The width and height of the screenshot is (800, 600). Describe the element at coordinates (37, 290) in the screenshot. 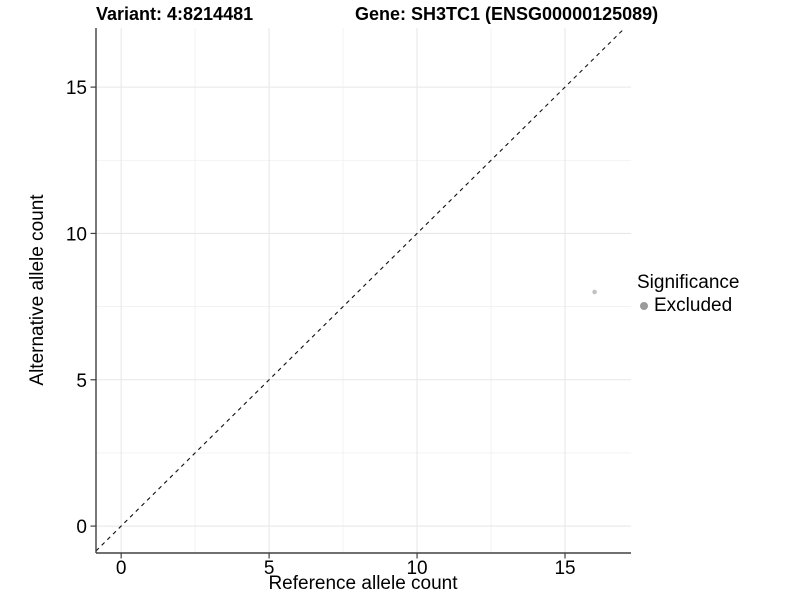

I see `y-axis-title: Alternative allele count` at that location.